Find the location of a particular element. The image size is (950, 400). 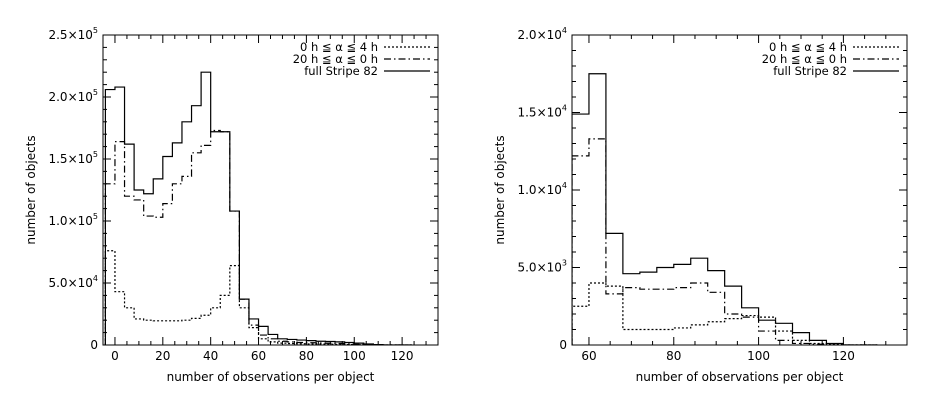

y-tick-label: 1.5×10⁵ is located at coordinates (73, 158).